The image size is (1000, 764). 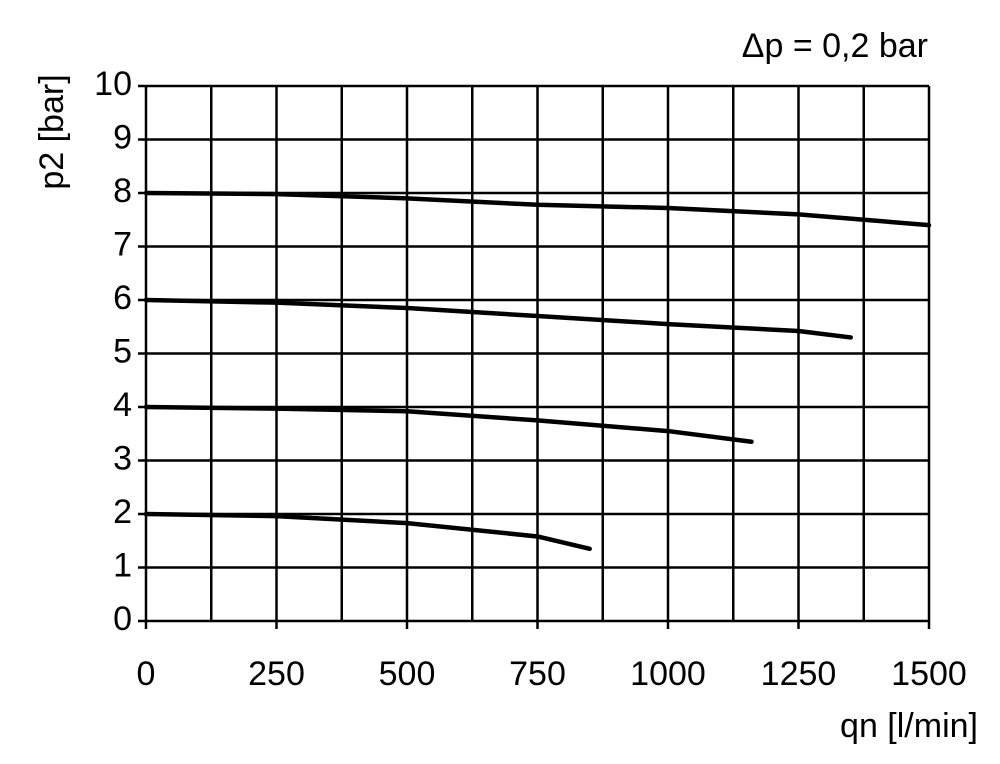 What do you see at coordinates (146, 674) in the screenshot?
I see `x-tick-label: 0` at bounding box center [146, 674].